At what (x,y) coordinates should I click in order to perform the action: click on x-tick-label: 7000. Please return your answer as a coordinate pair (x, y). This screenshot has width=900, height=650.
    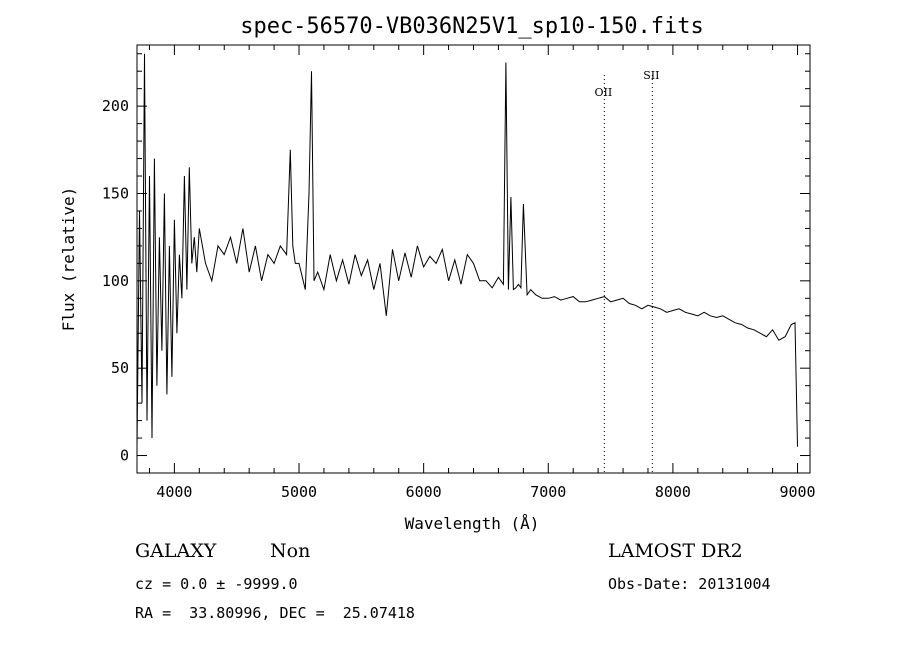
    Looking at the image, I should click on (548, 492).